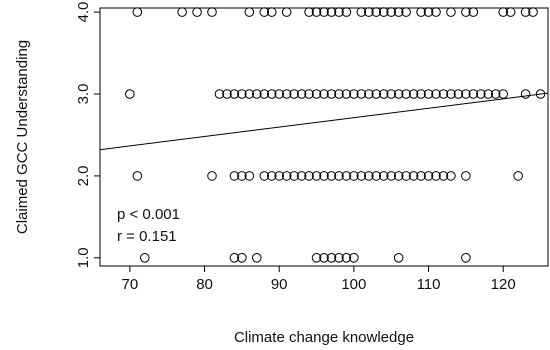  I want to click on x-tick-label-90: 90, so click(279, 284).